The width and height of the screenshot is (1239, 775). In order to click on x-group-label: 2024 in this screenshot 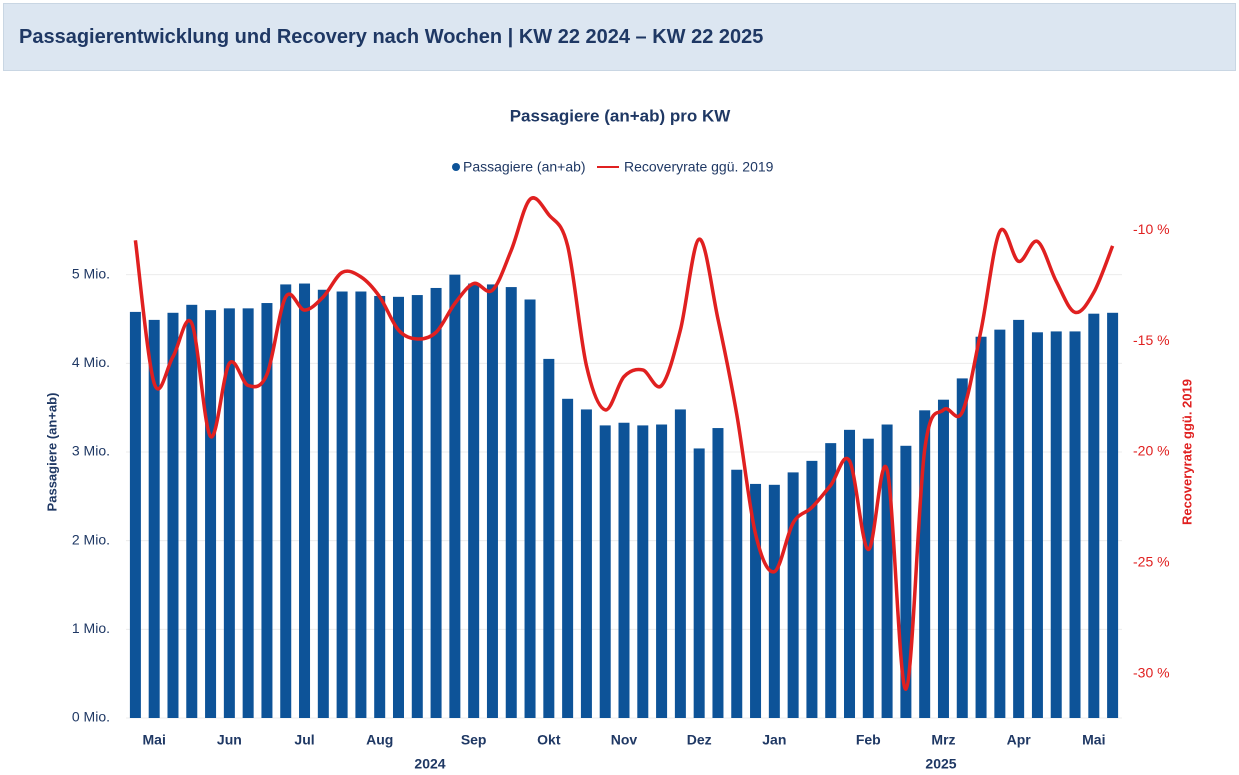, I will do `click(429, 764)`.